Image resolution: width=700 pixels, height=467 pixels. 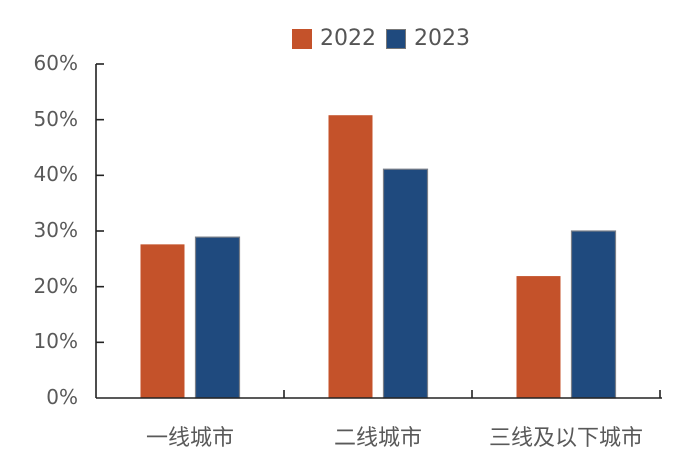 What do you see at coordinates (55, 63) in the screenshot?
I see `y-tick-label: 60%` at bounding box center [55, 63].